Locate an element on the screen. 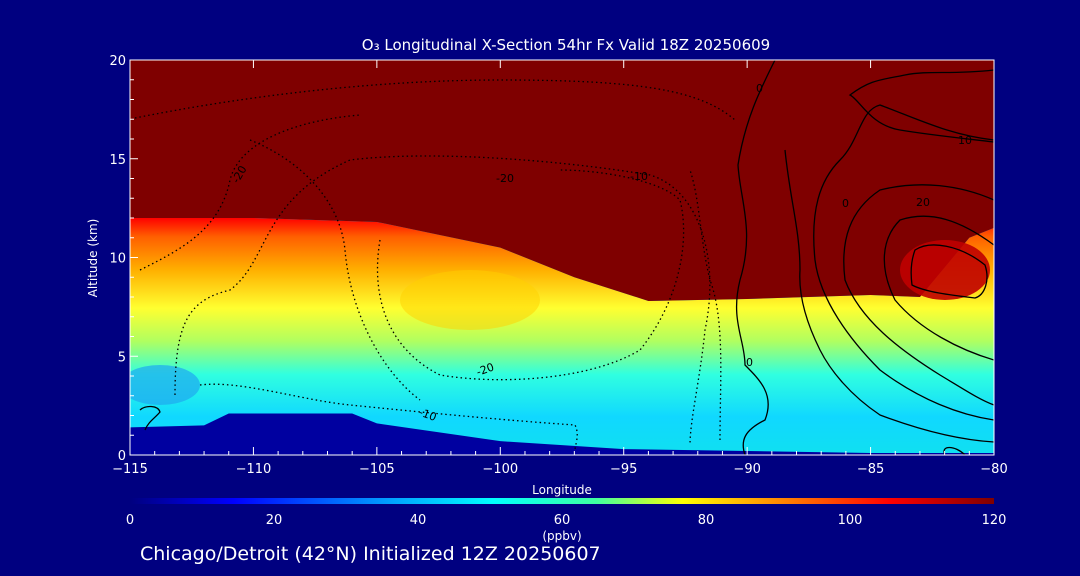 The height and width of the screenshot is (576, 1080). x-tick-label: −85 is located at coordinates (870, 469).